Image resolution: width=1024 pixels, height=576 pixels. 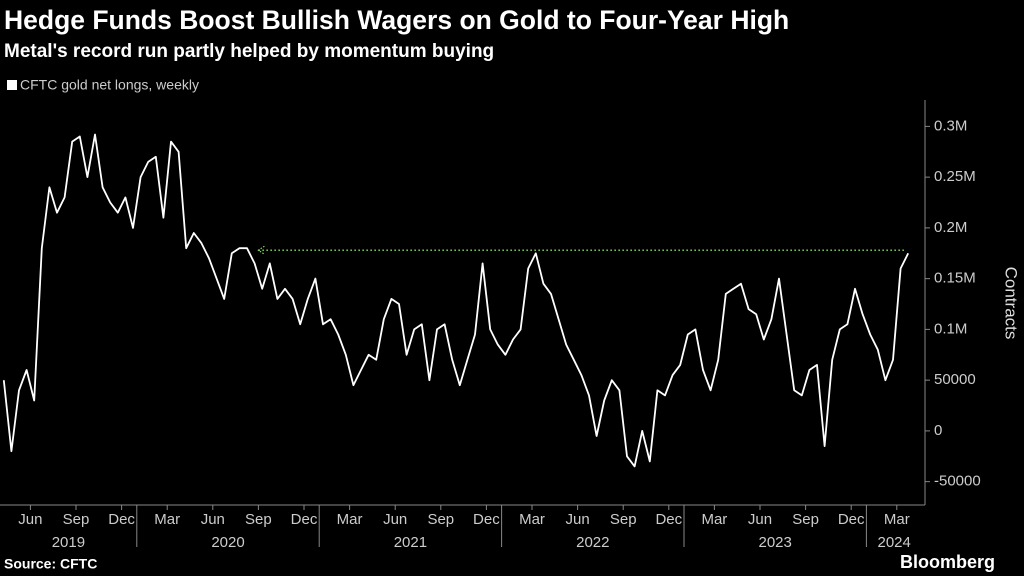 I want to click on x-year-label: 2023, so click(x=775, y=542).